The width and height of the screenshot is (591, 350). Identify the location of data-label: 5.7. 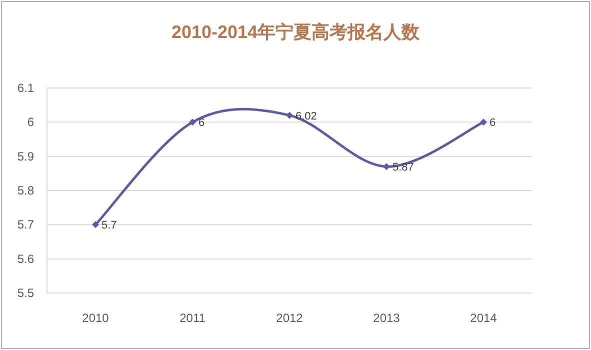
(109, 226).